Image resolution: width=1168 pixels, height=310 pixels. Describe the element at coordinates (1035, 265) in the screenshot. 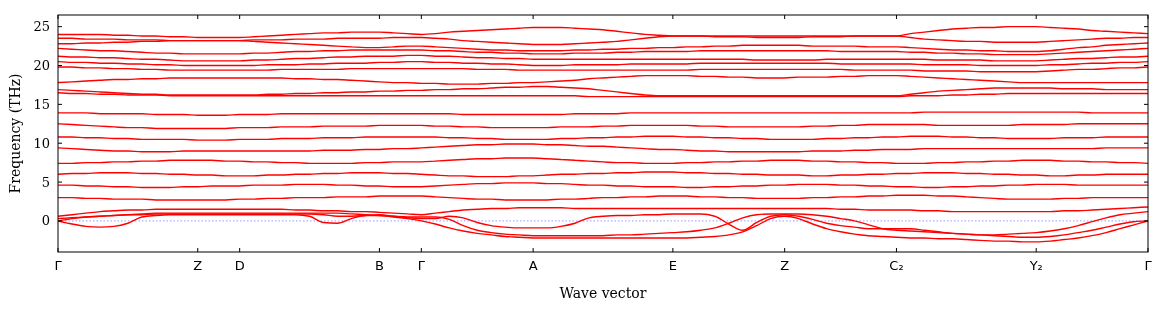

I see `x-tick-label: Y₂` at that location.